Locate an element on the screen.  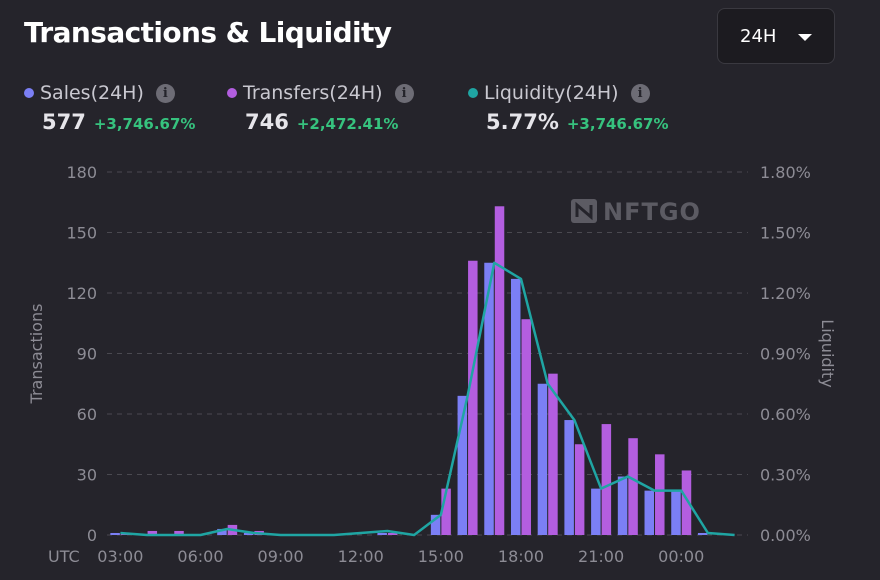
y2-tick-label: 0.00% is located at coordinates (785, 535).